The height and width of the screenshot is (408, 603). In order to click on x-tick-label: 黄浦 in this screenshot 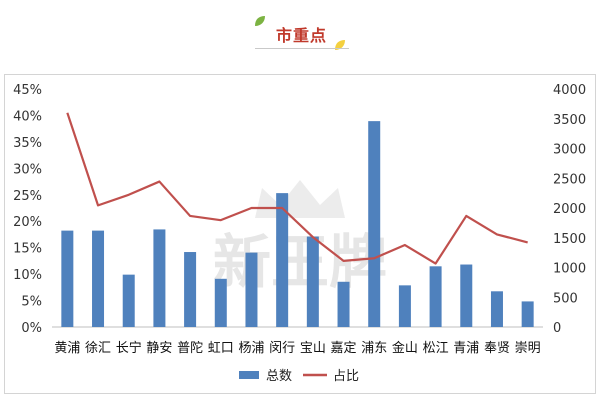, I will do `click(67, 348)`.